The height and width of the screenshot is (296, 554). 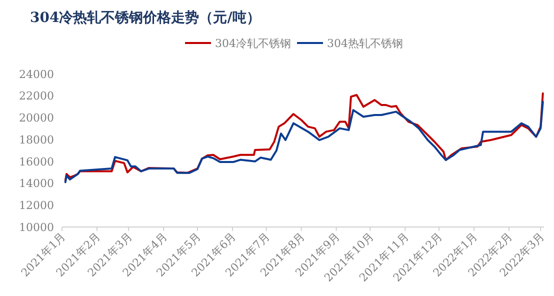 I want to click on y-tick-label: 22000, so click(x=36, y=96).